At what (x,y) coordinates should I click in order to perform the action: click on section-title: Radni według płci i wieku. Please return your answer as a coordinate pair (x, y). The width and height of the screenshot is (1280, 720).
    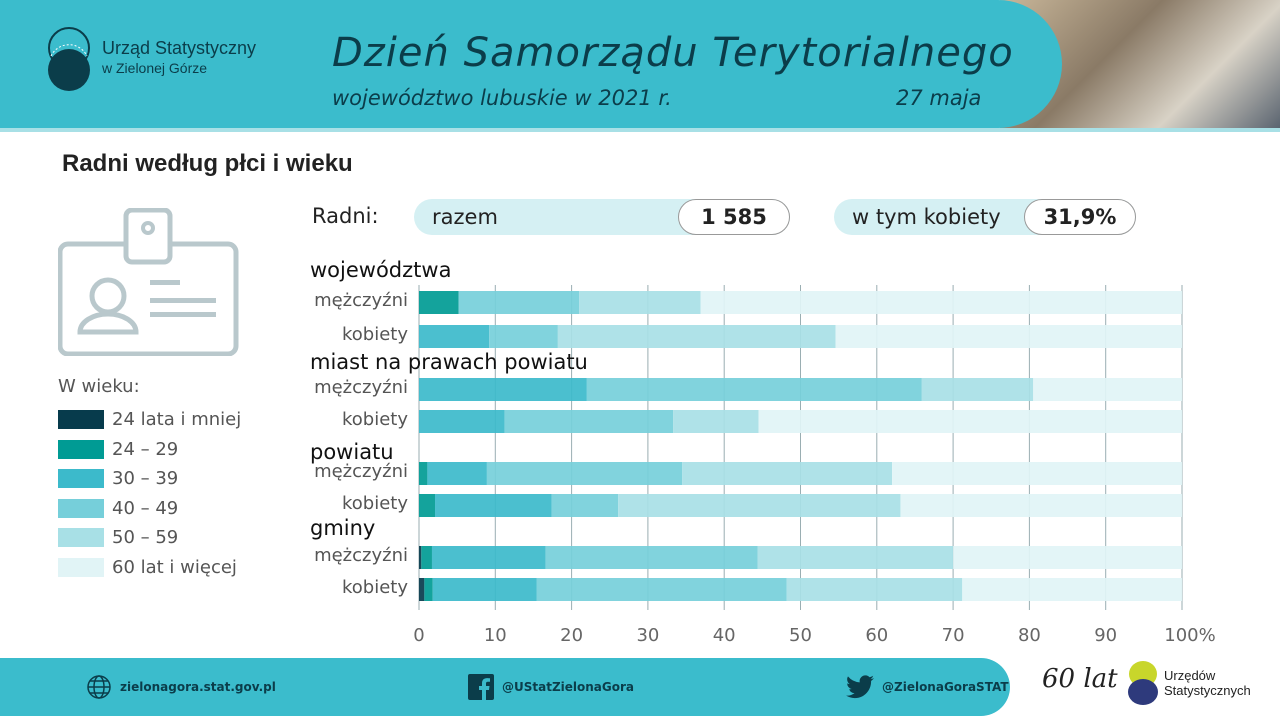
    Looking at the image, I should click on (207, 163).